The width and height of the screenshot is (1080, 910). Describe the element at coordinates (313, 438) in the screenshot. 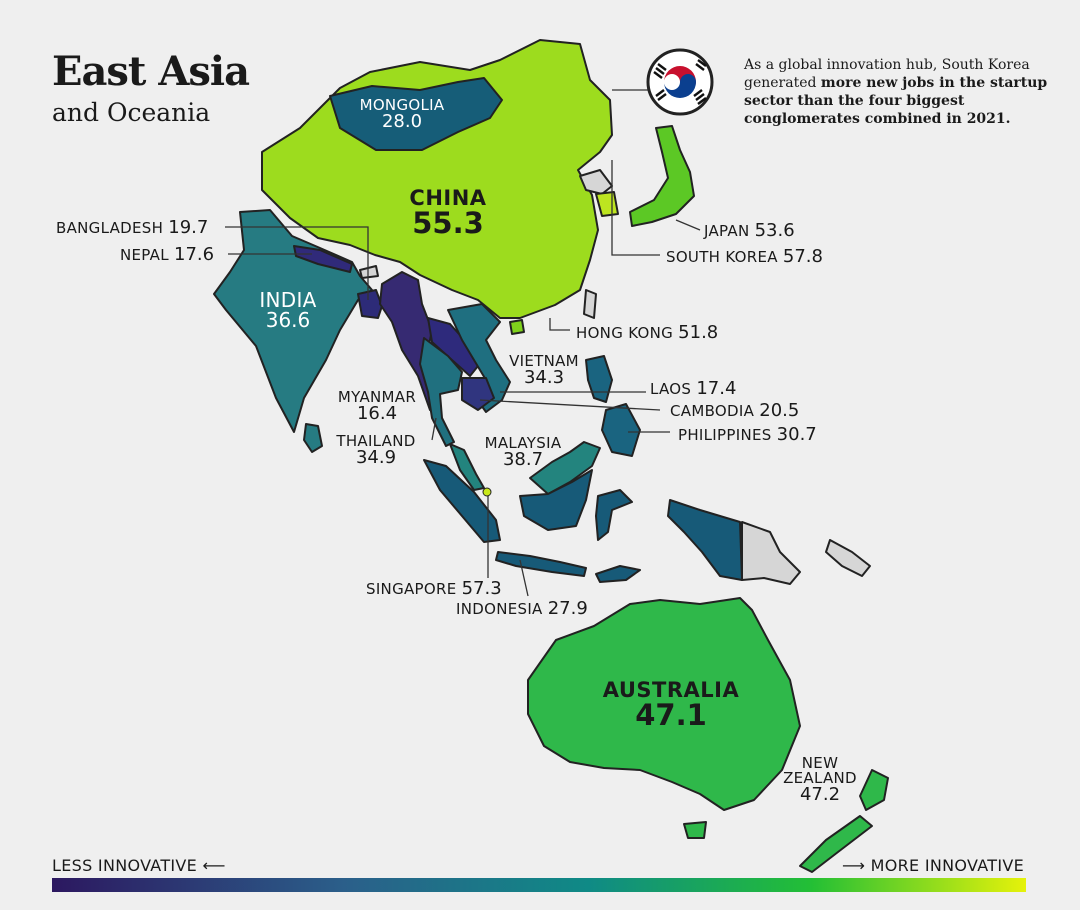

I see `country-sri-lanka` at that location.